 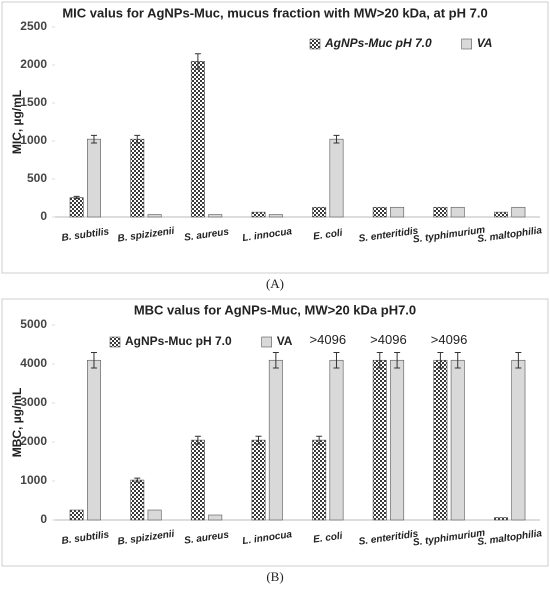 I want to click on y-axis-label: MBC, µg/mL, so click(x=17, y=423).